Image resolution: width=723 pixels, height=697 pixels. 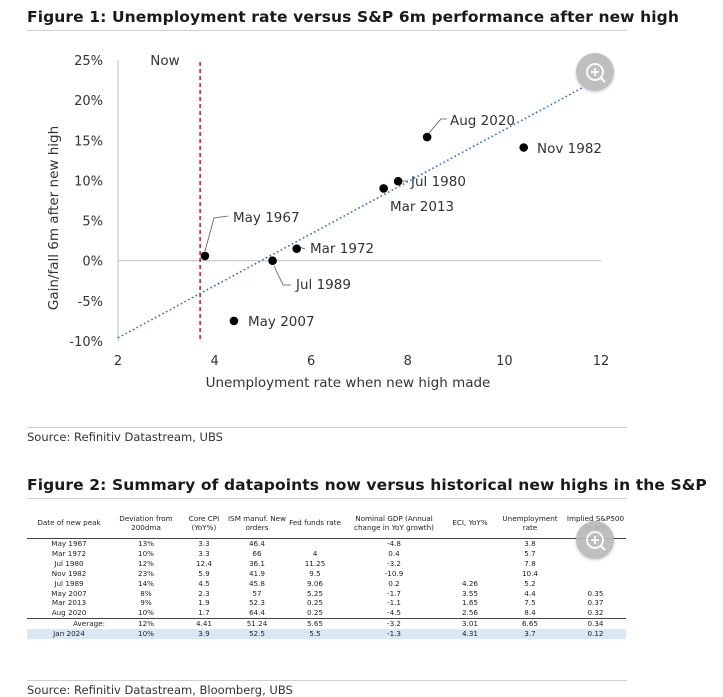 What do you see at coordinates (204, 593) in the screenshot?
I see `table-cell: 2.3` at bounding box center [204, 593].